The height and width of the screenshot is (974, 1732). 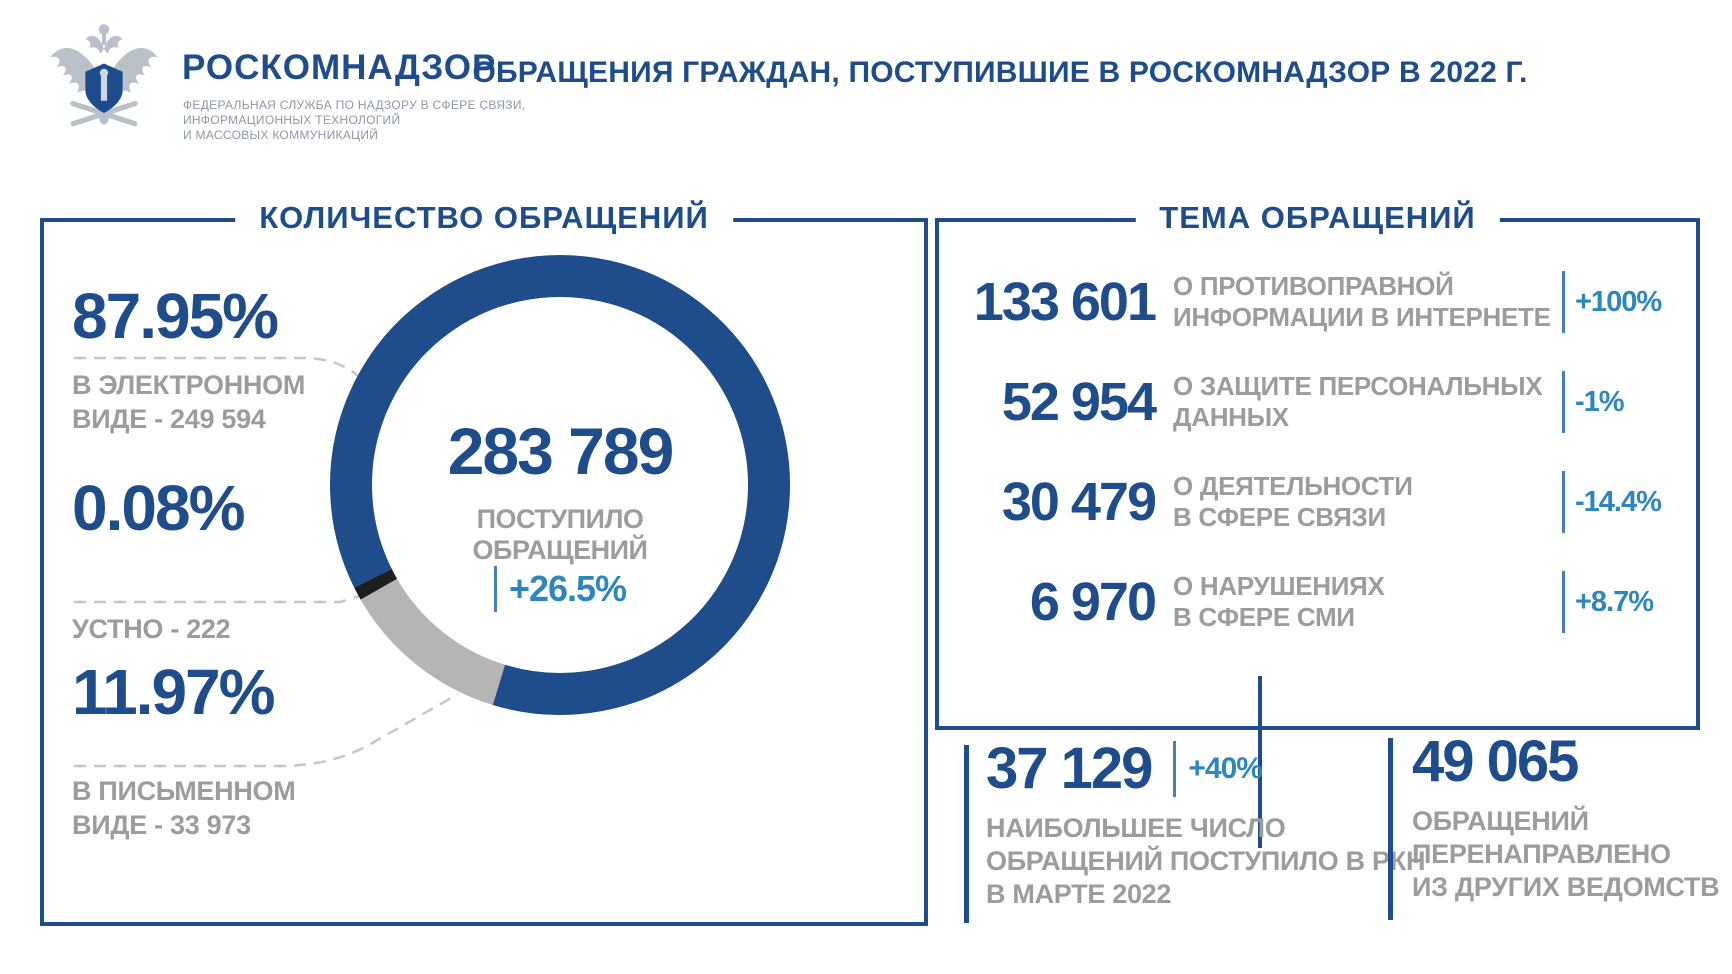 I want to click on logo-subtitle-line2: ИНФОРМАЦИОННЫХ ТЕХНОЛОГИЙ, so click(x=292, y=120).